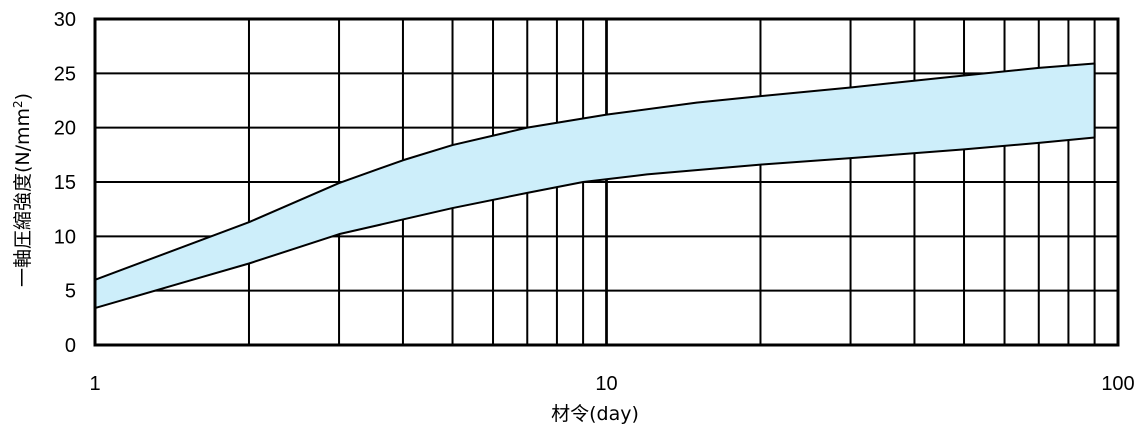 This screenshot has width=1143, height=432. I want to click on y-tick-labels: 0 5 10 15 20 25 30, so click(65, 183).